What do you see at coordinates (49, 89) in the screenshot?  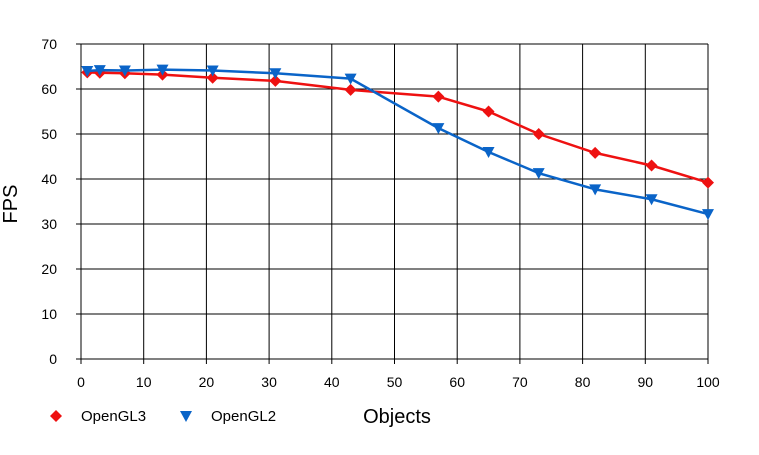 I see `y-tick-label: 60` at bounding box center [49, 89].